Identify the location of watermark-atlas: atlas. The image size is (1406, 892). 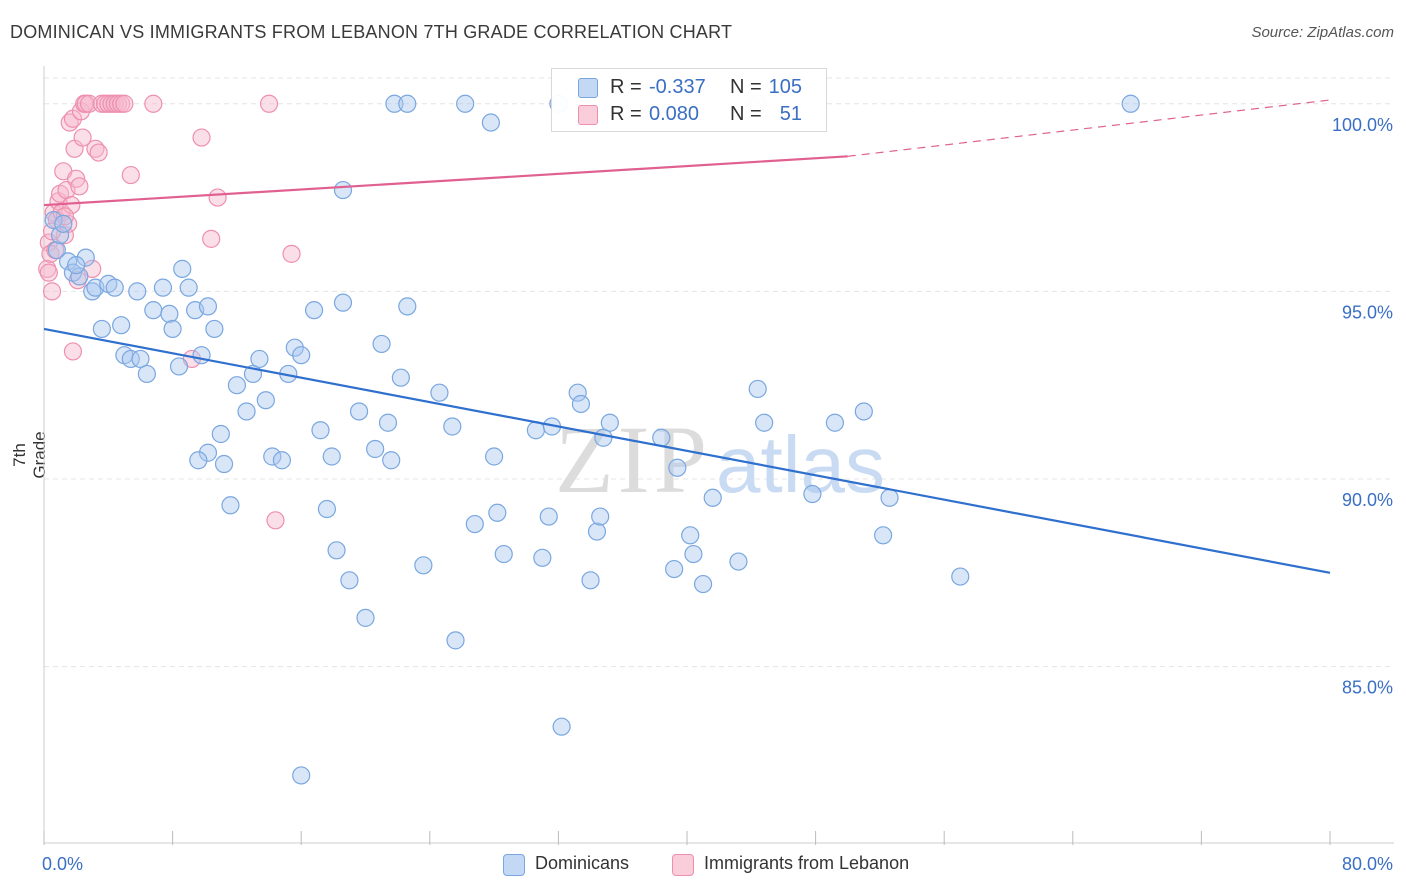
(800, 464).